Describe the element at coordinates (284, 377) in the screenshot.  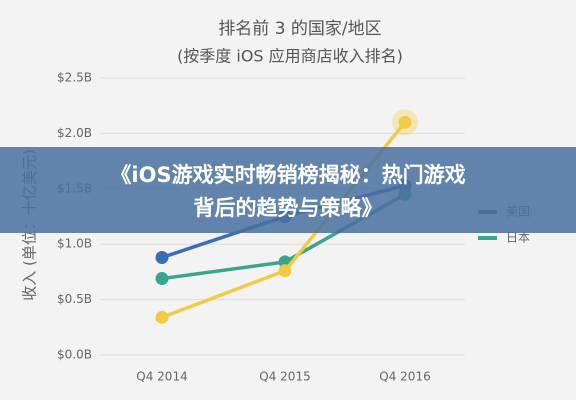
I see `x-tick-label: Q4 2015` at that location.